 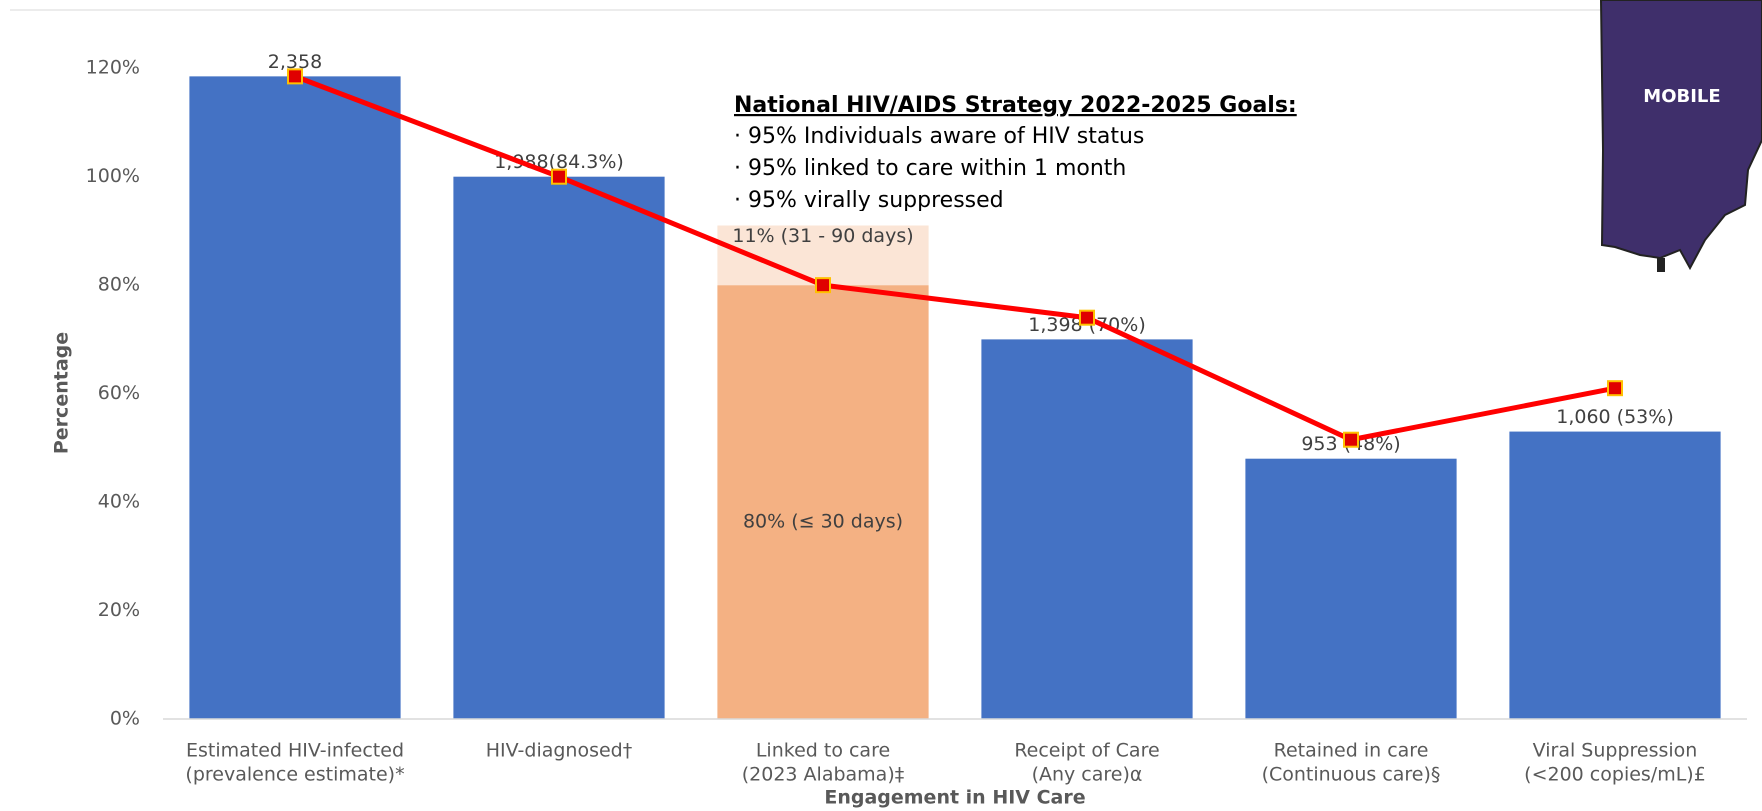 What do you see at coordinates (1615, 751) in the screenshot?
I see `x-tick-label: Viral Suppression` at bounding box center [1615, 751].